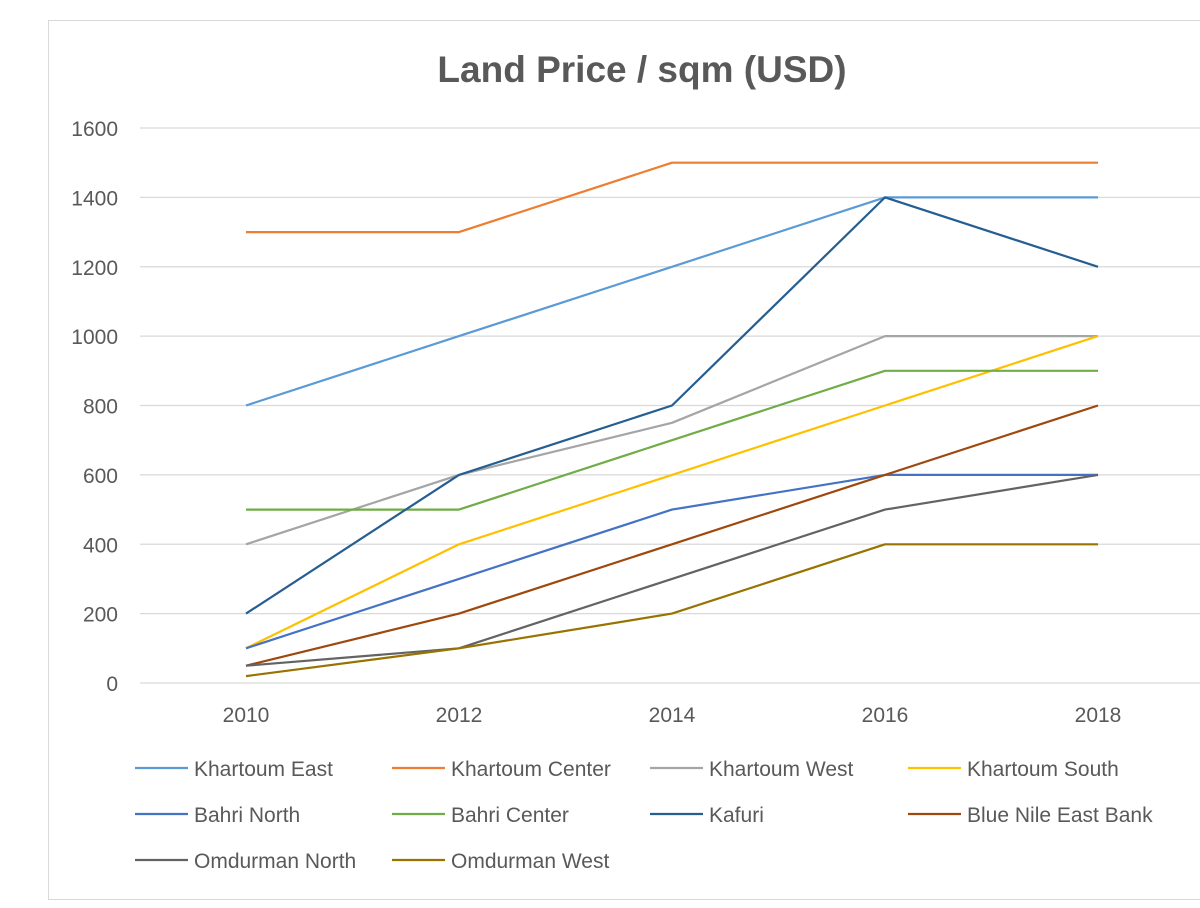  I want to click on y-tick-label: 400, so click(100, 545).